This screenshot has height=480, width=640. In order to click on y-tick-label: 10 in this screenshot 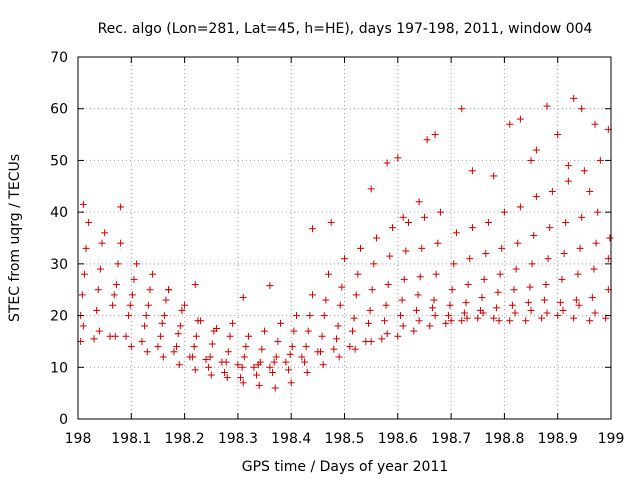, I will do `click(59, 368)`.